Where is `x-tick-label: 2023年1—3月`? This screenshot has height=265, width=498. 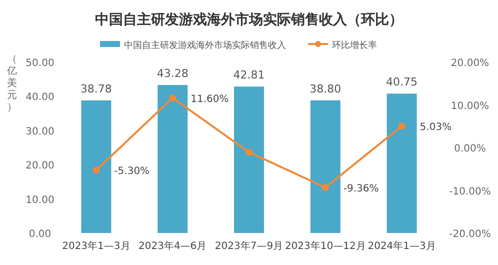 x-tick-label: 2023年1—3月 is located at coordinates (96, 246).